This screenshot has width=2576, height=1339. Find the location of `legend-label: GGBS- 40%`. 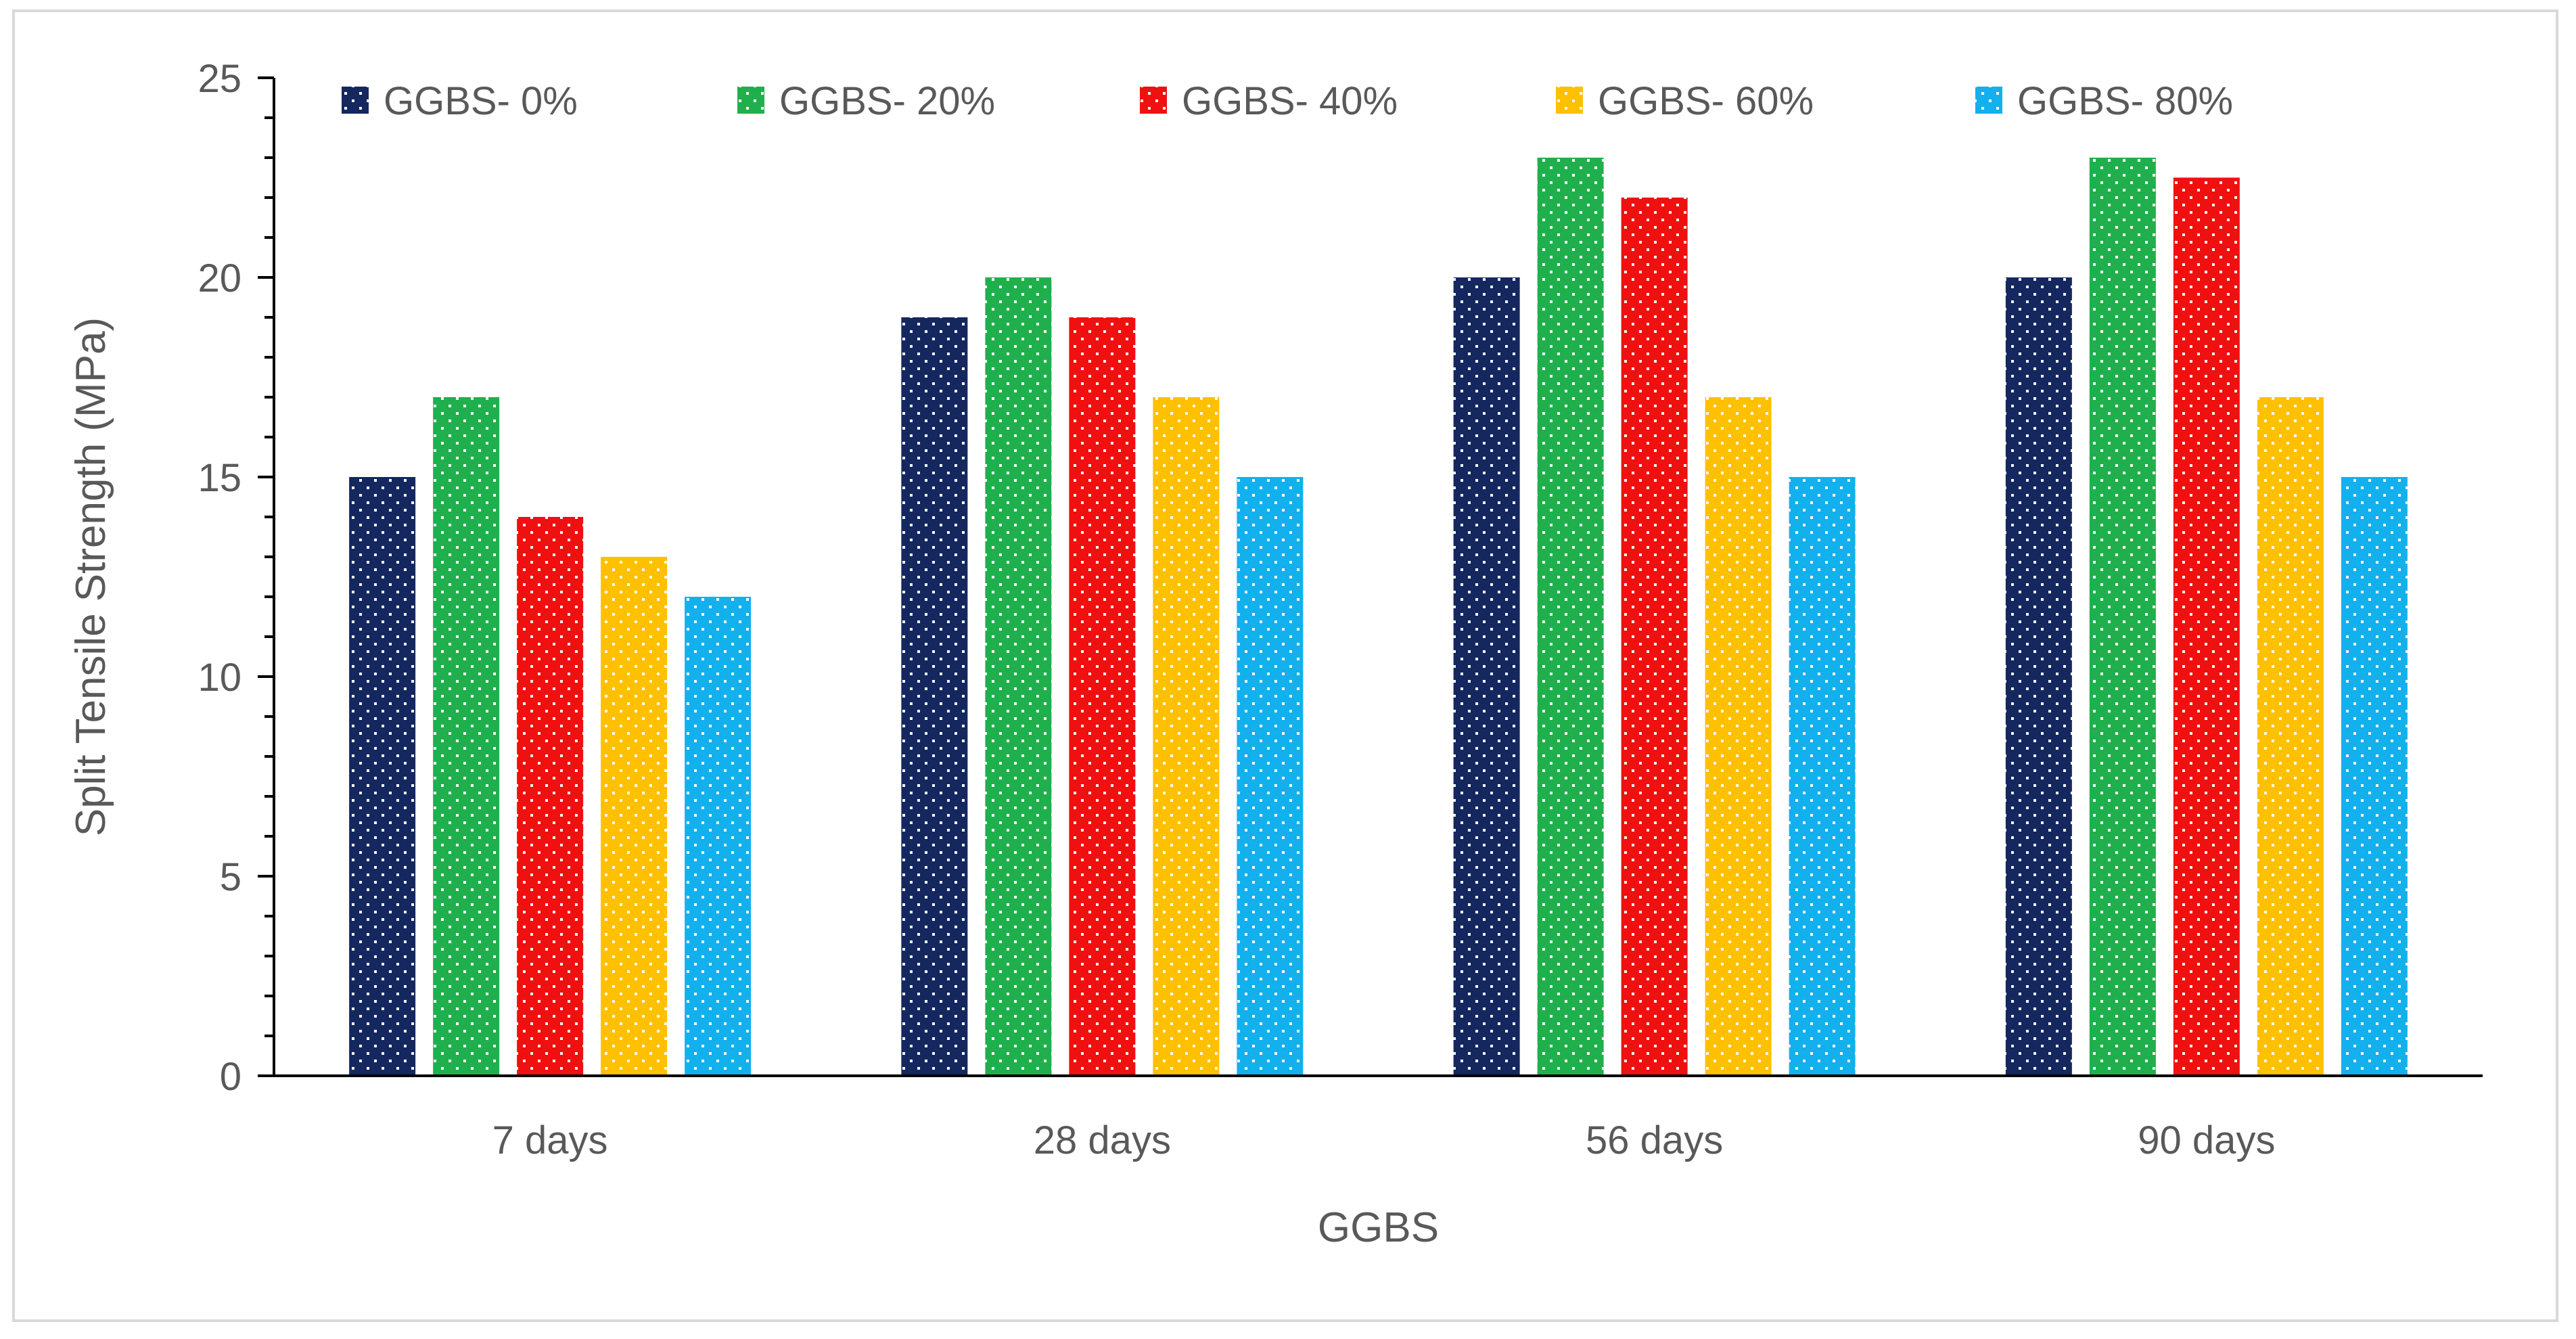

legend-label: GGBS- 40% is located at coordinates (1290, 101).